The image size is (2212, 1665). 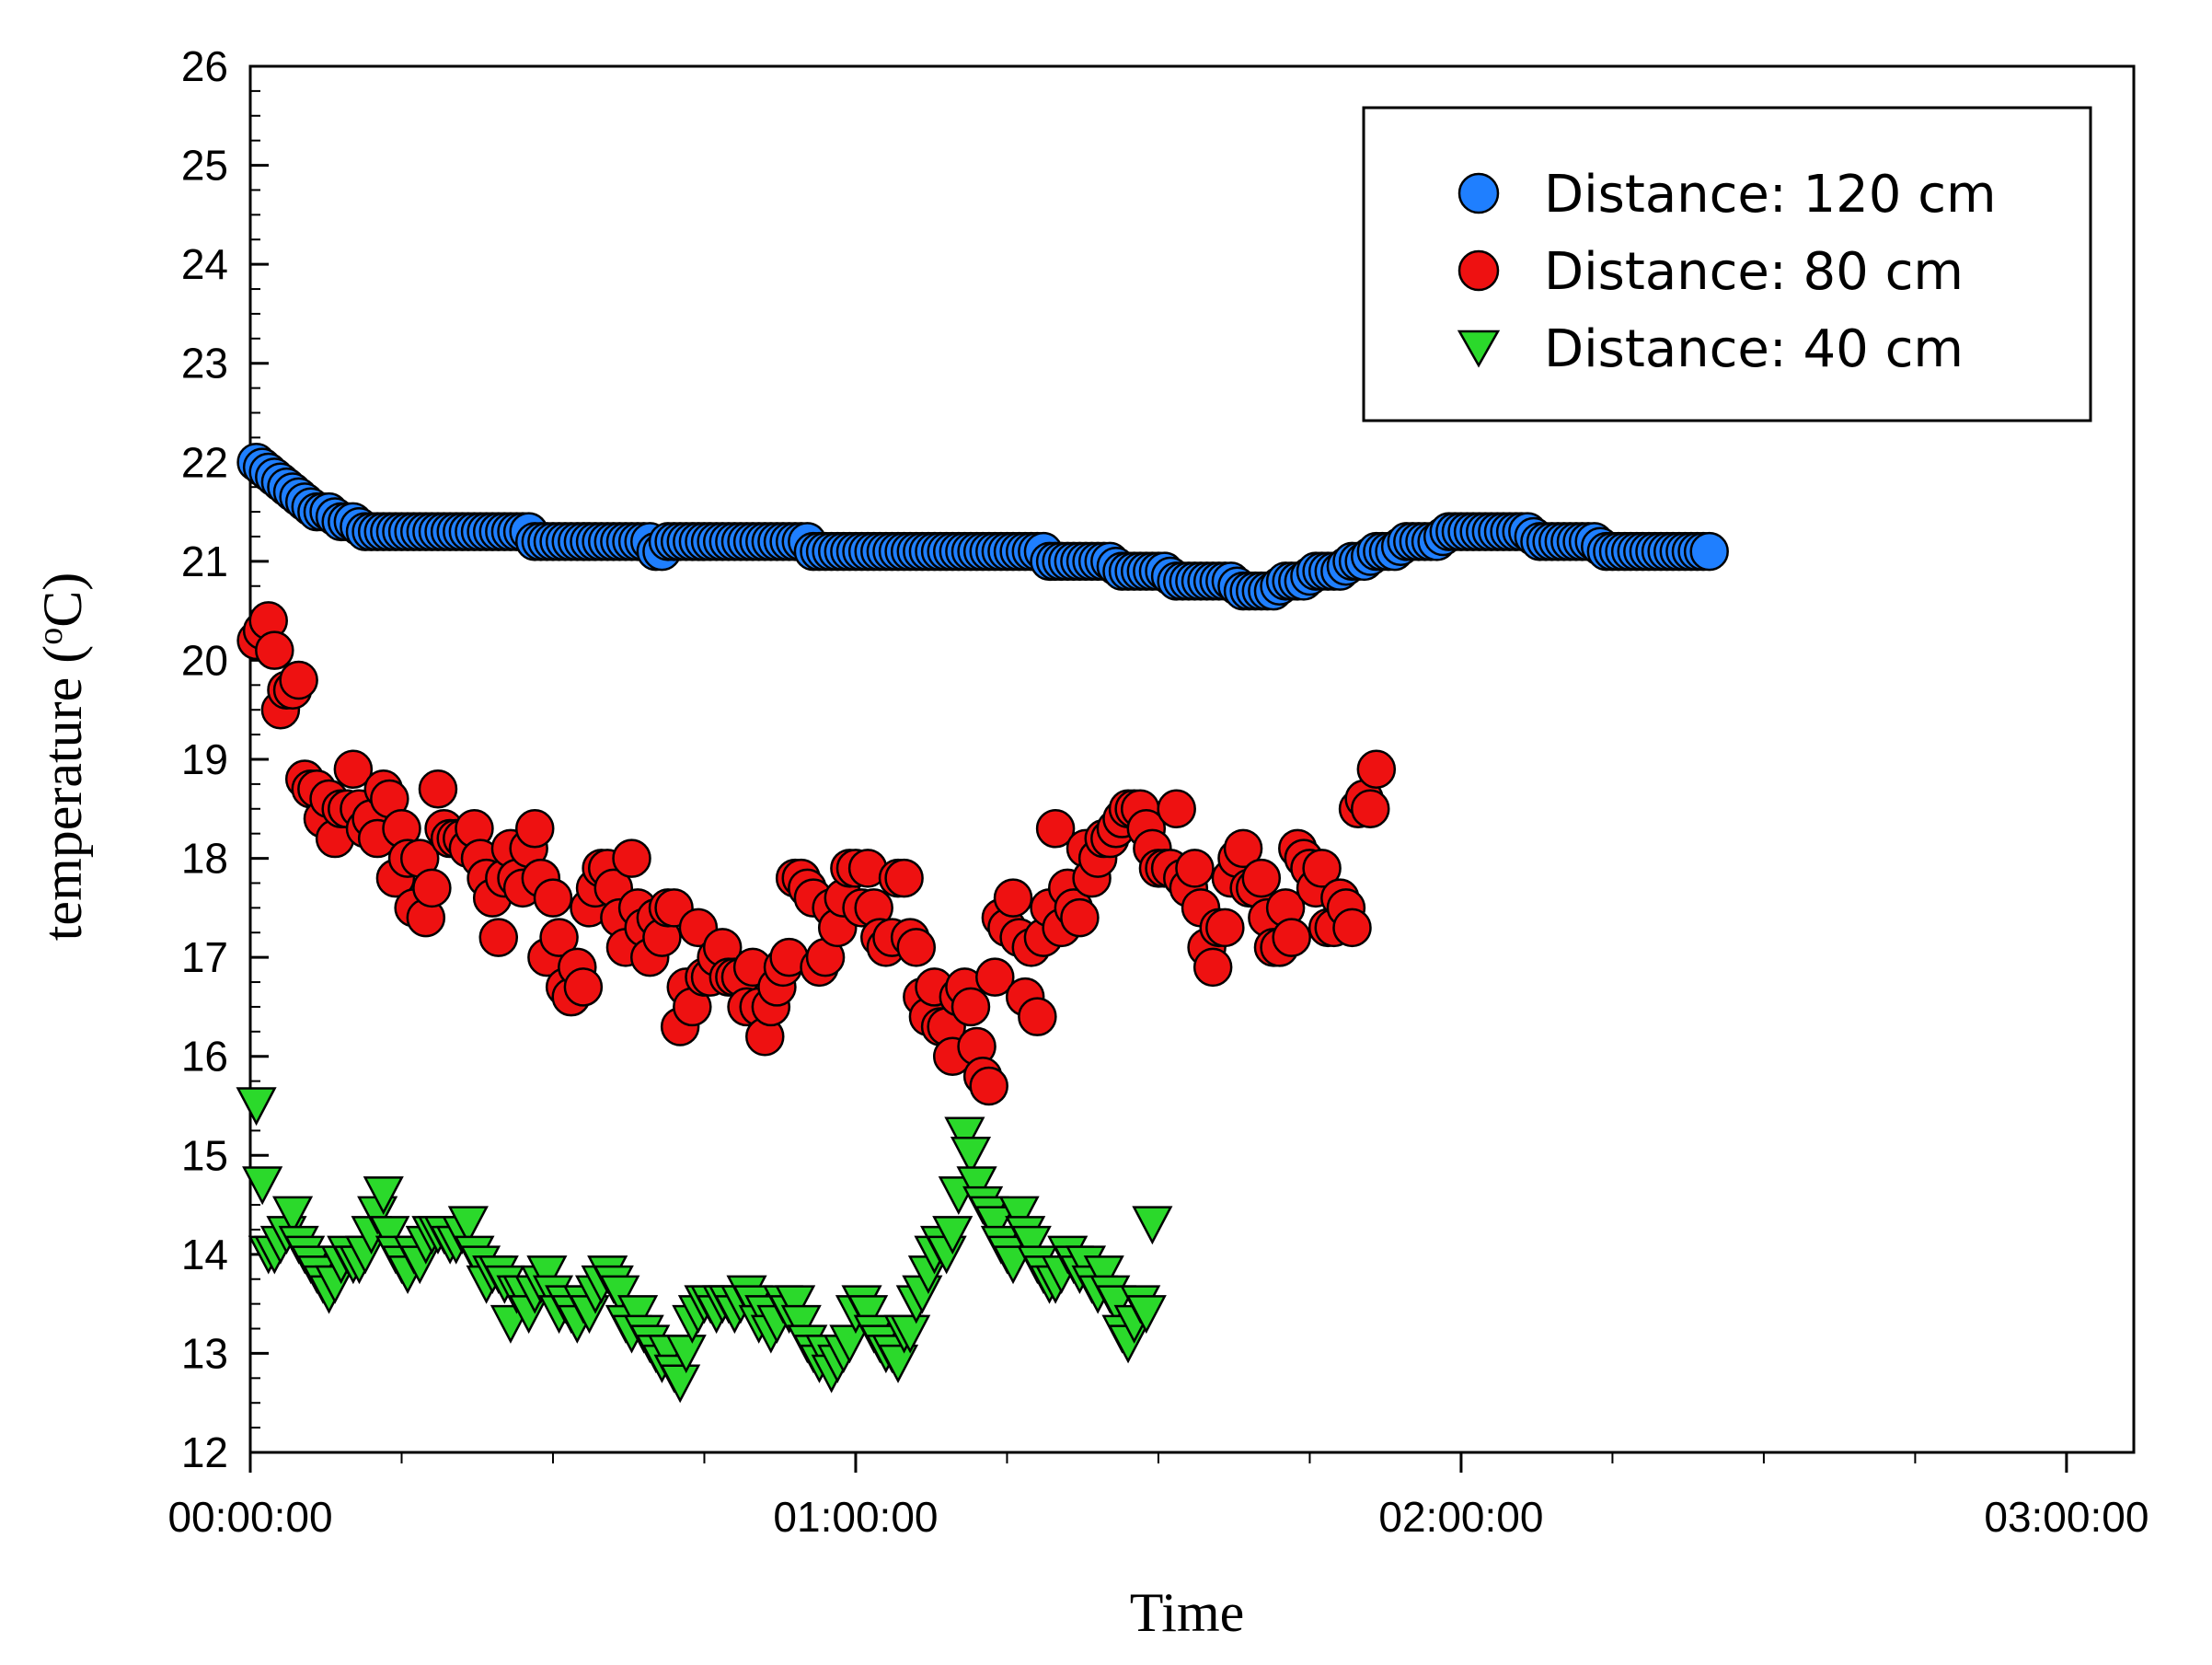 I want to click on y-axis-title: temperature (oC), so click(x=62, y=757).